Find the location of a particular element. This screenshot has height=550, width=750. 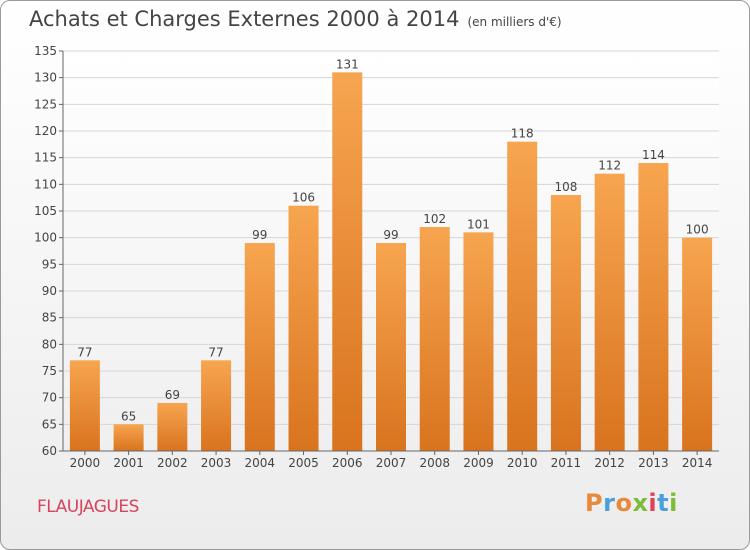

x-tick-label-2003: 2003 is located at coordinates (216, 463).